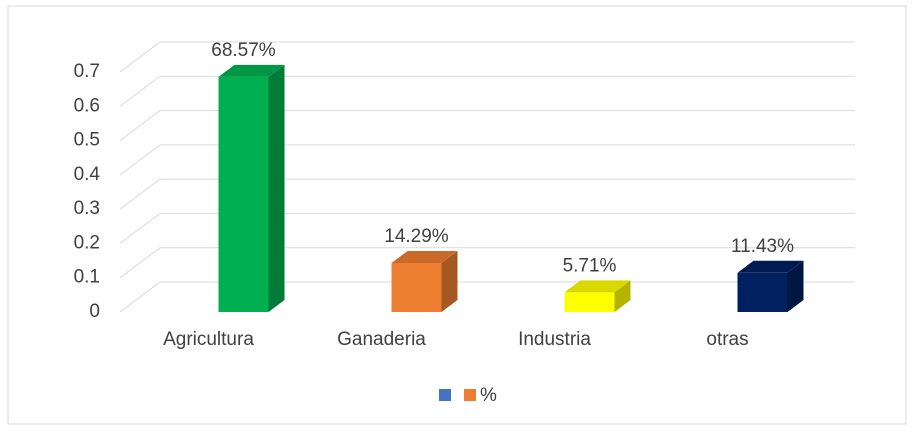  What do you see at coordinates (488, 395) in the screenshot?
I see `legend-label: %` at bounding box center [488, 395].